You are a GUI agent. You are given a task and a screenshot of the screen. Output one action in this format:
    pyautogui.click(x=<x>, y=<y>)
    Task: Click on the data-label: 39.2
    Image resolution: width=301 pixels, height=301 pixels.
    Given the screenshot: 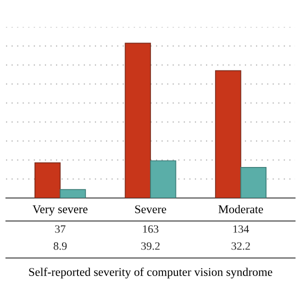 What is the action you would take?
    pyautogui.click(x=150, y=246)
    